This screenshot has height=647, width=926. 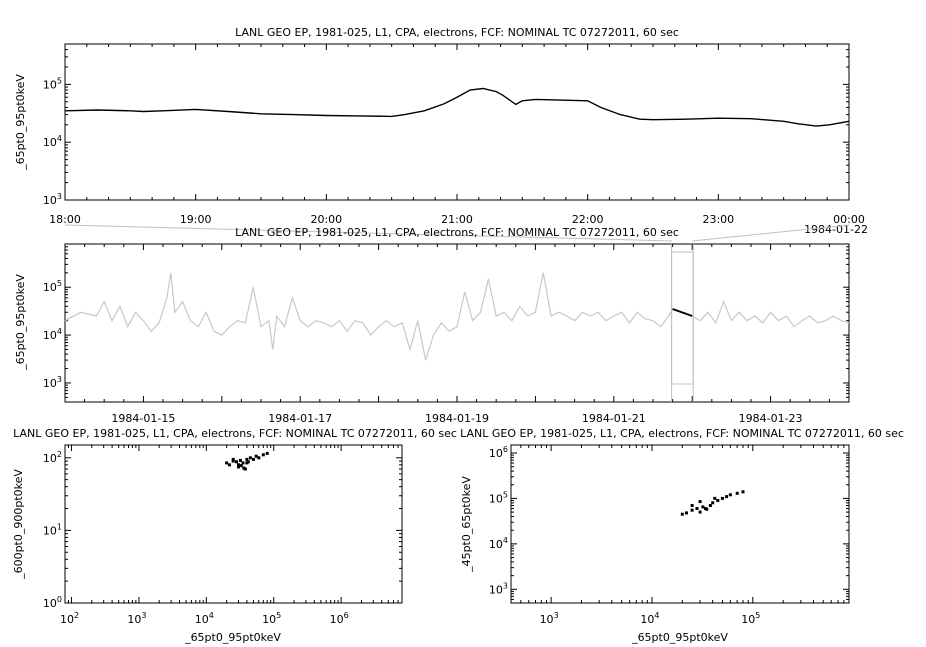 I want to click on bottom-right-panel-xtick-label: 10⁴, so click(x=649, y=618).